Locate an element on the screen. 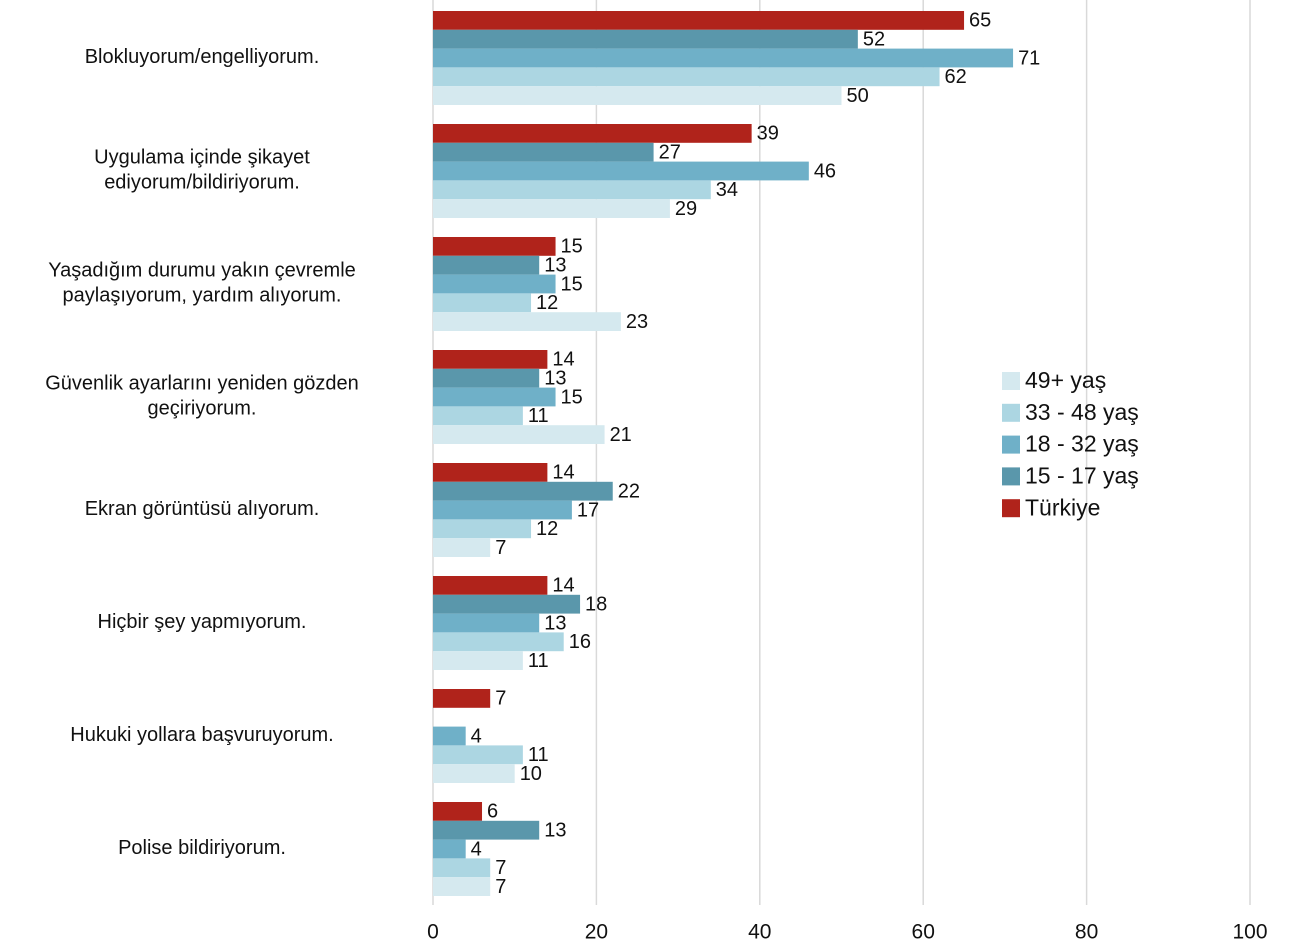  value-label: 39 is located at coordinates (768, 134).